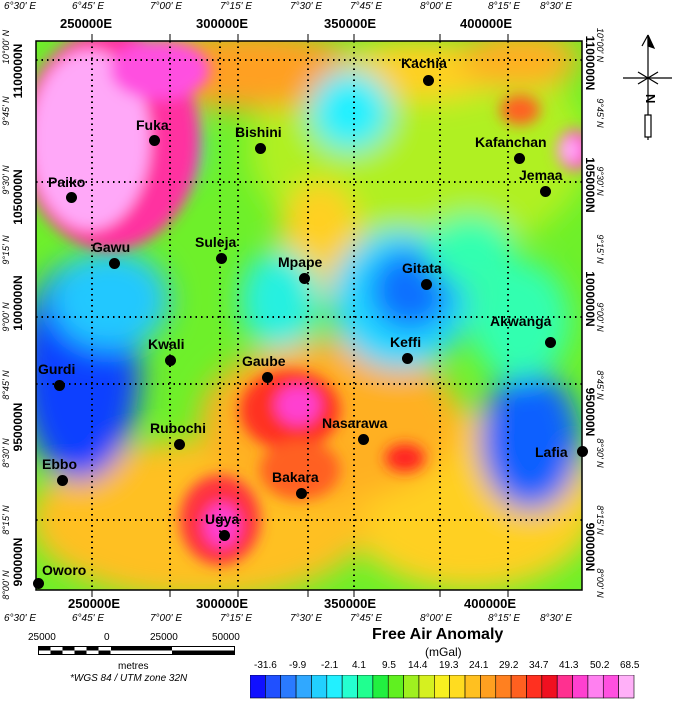  I want to click on top-utm-0: 250000E, so click(86, 23).